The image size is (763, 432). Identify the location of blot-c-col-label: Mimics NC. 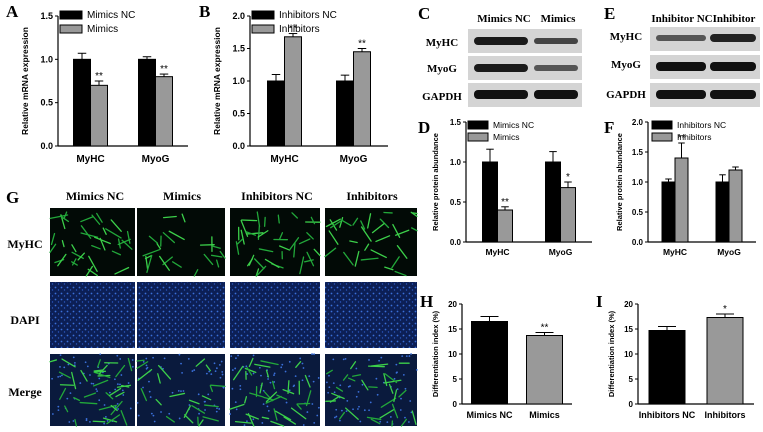
(504, 19).